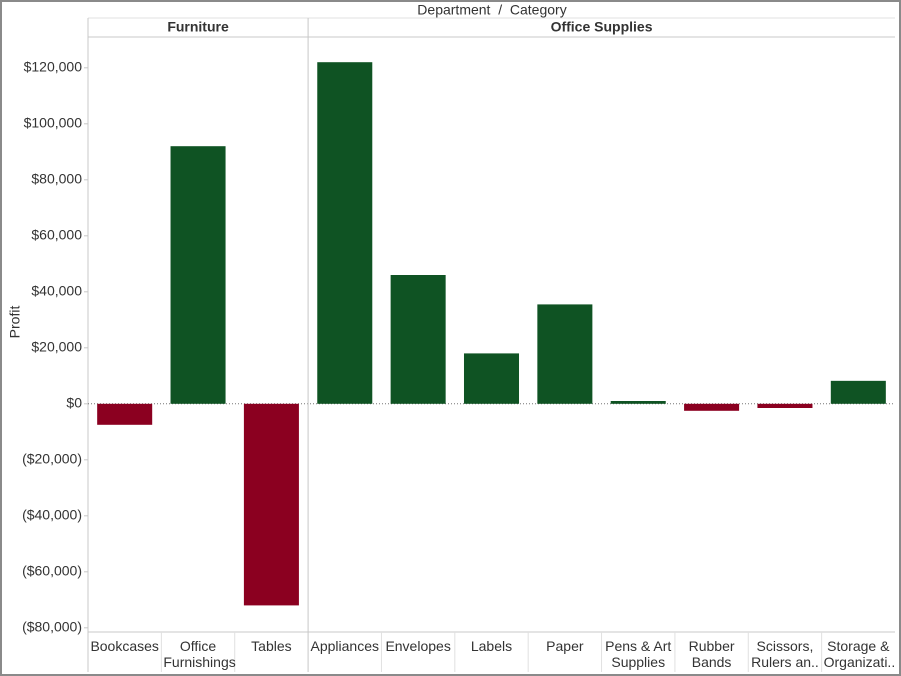 This screenshot has width=901, height=676. Describe the element at coordinates (198, 27) in the screenshot. I see `group-label: Furniture` at that location.